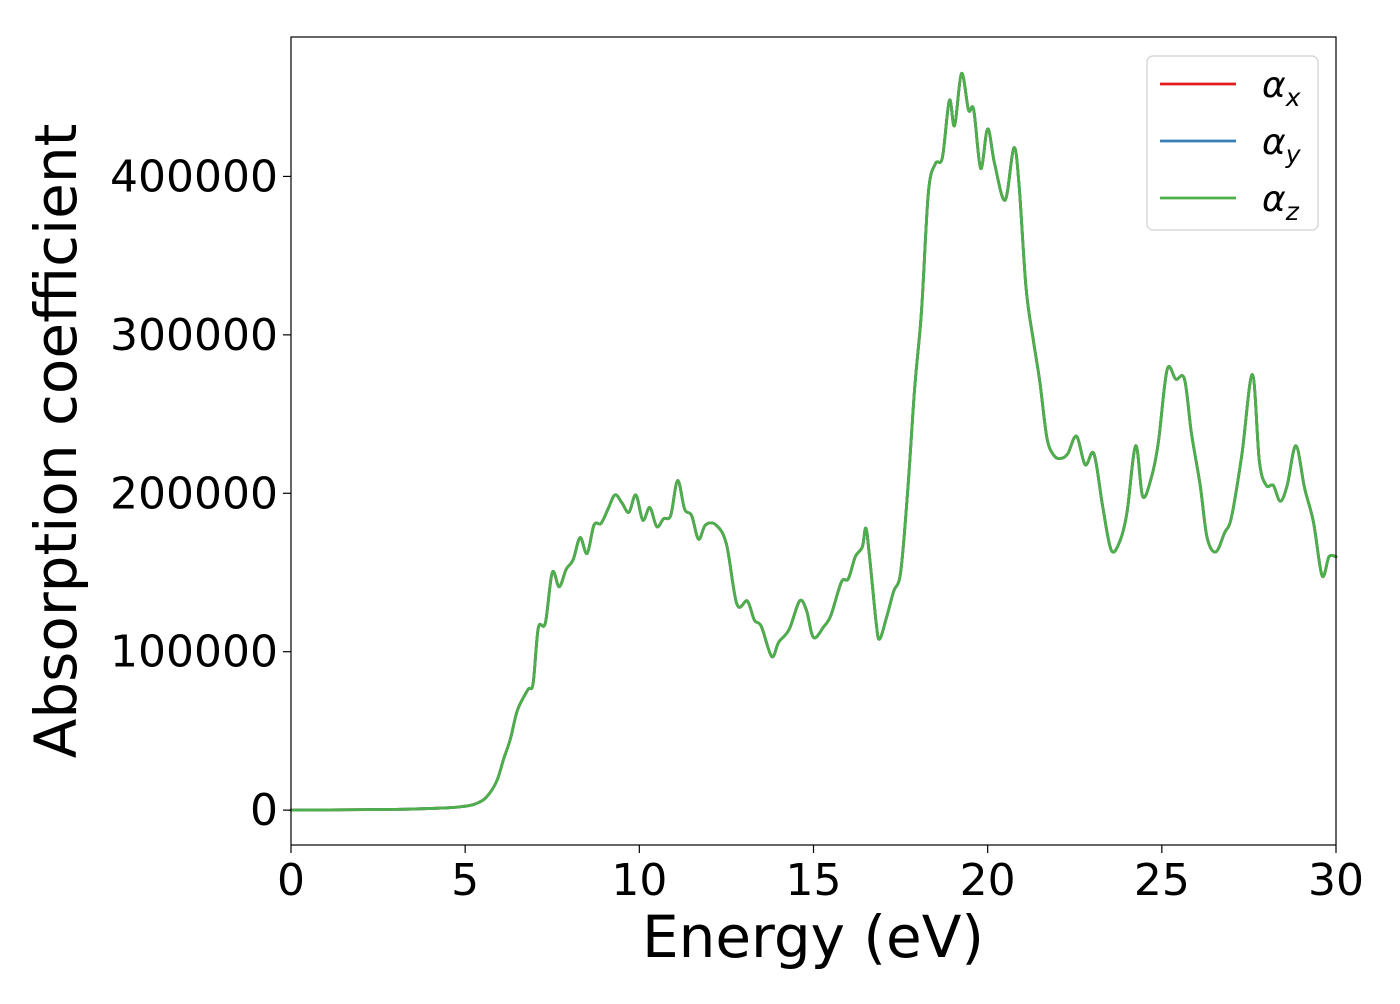  I want to click on y-axis-ticks: 0 100000 200000 300000 400000, so click(200, 493).